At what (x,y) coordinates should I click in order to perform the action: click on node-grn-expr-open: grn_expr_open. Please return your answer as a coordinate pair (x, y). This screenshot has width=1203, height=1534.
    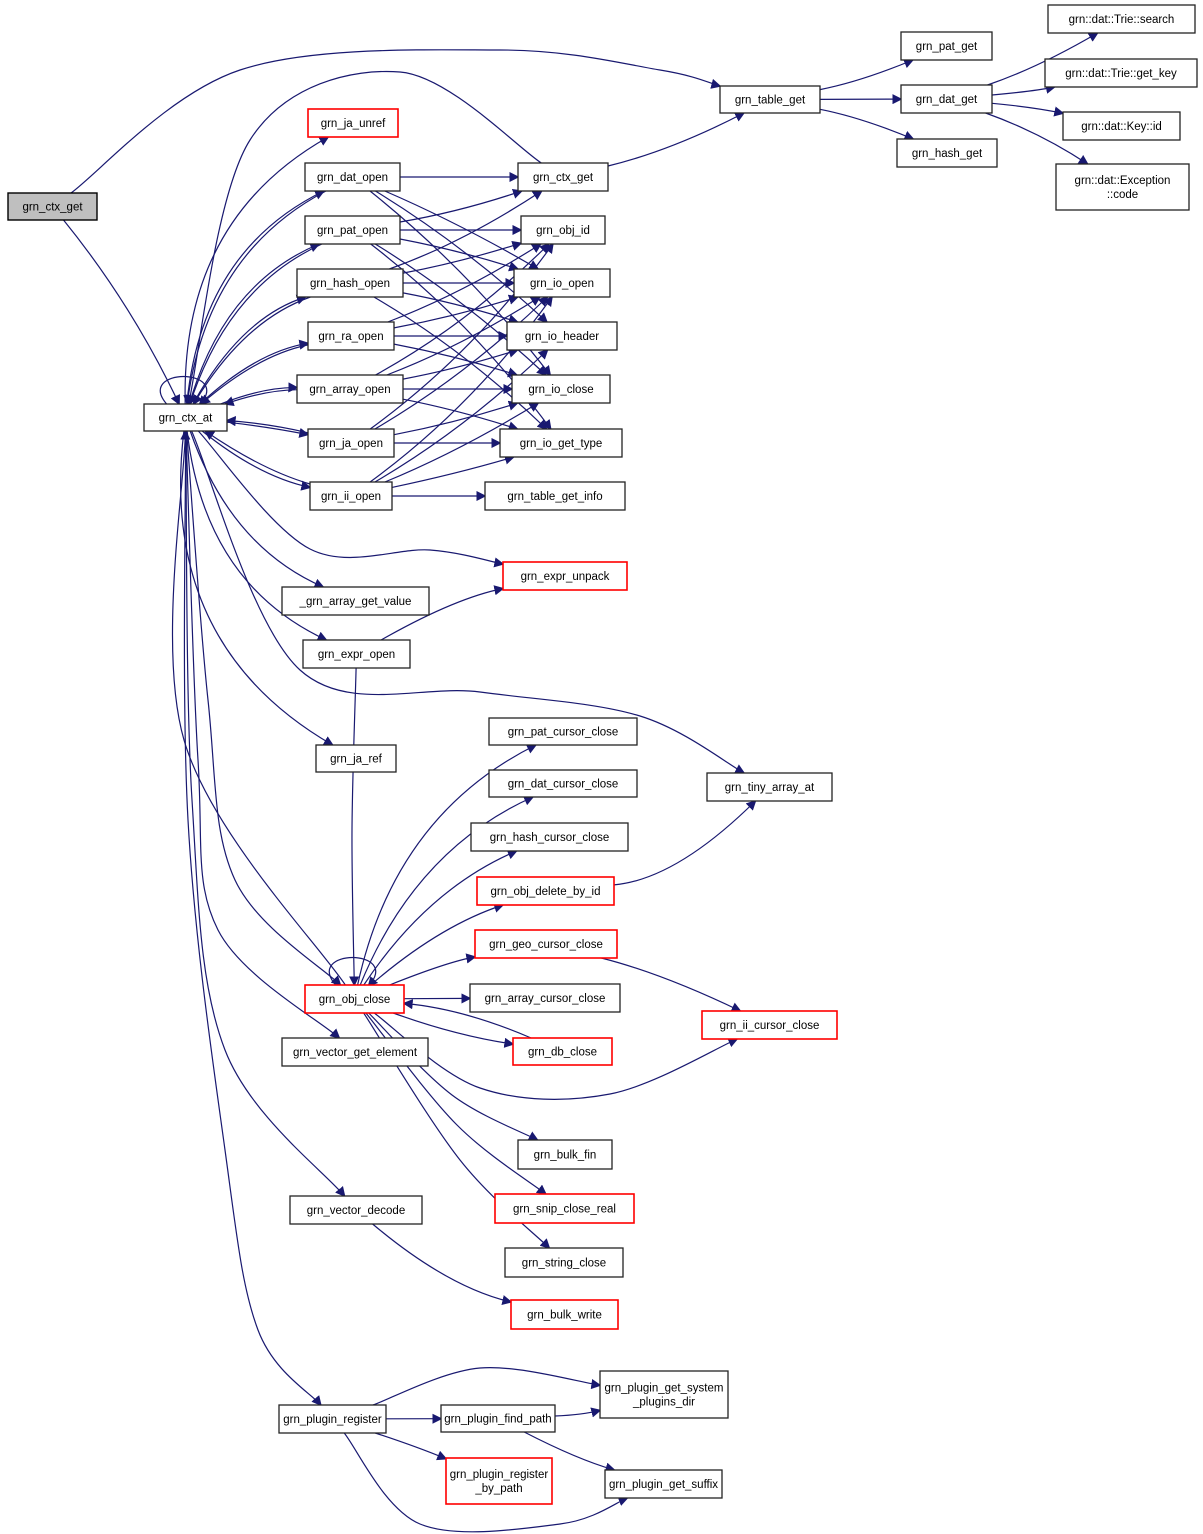
    Looking at the image, I should click on (356, 654).